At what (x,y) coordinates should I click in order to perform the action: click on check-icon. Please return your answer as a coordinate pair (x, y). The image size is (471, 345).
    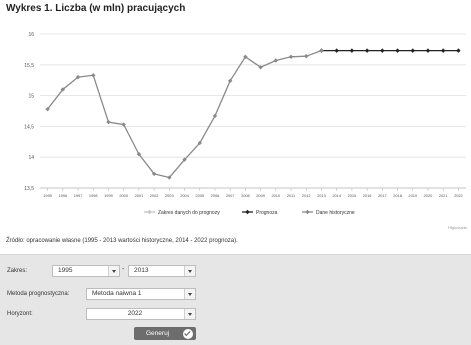
    Looking at the image, I should click on (188, 333).